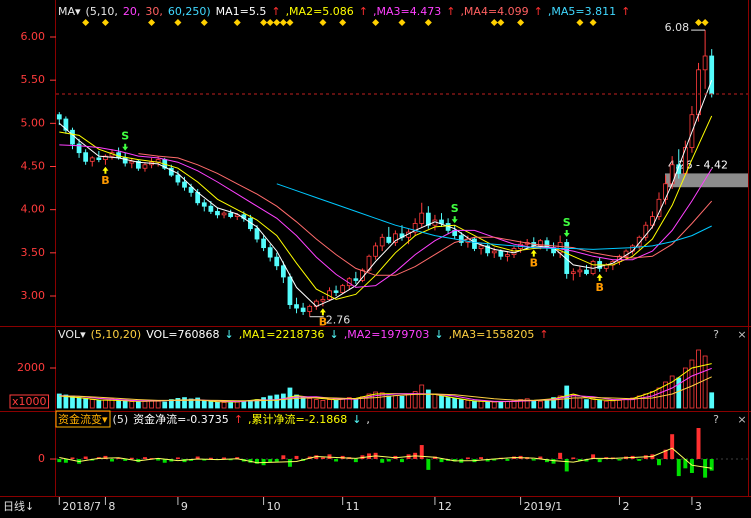  What do you see at coordinates (698, 506) in the screenshot?
I see `x-tick-label: 3` at bounding box center [698, 506].